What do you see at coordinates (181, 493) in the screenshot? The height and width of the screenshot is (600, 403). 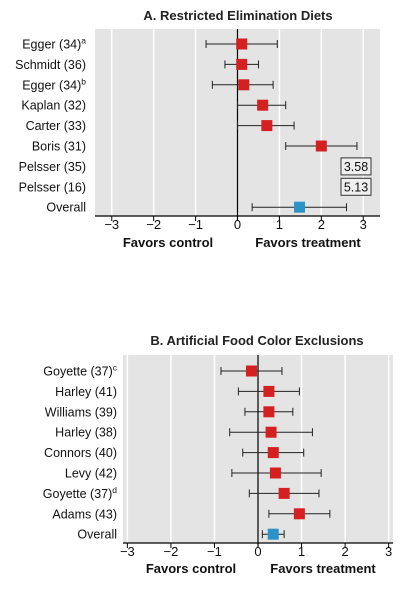 I see `study-row: Goyette (37)d` at bounding box center [181, 493].